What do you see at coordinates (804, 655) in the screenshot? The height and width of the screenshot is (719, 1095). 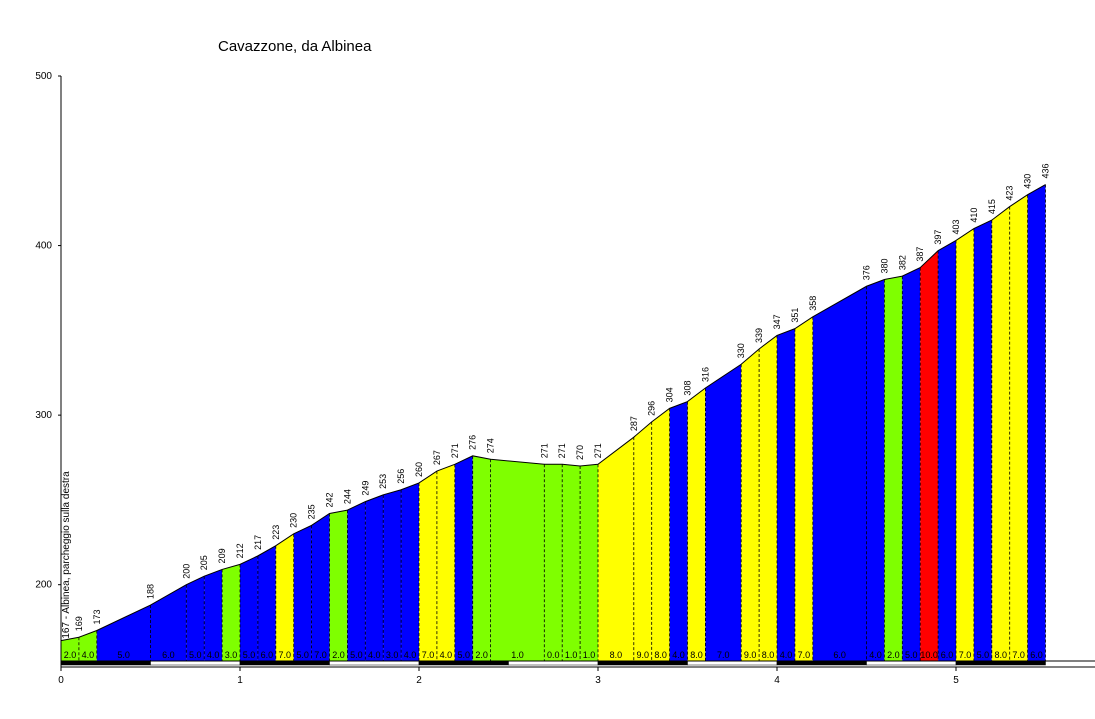 I see `grade-label-34: 7.0` at bounding box center [804, 655].